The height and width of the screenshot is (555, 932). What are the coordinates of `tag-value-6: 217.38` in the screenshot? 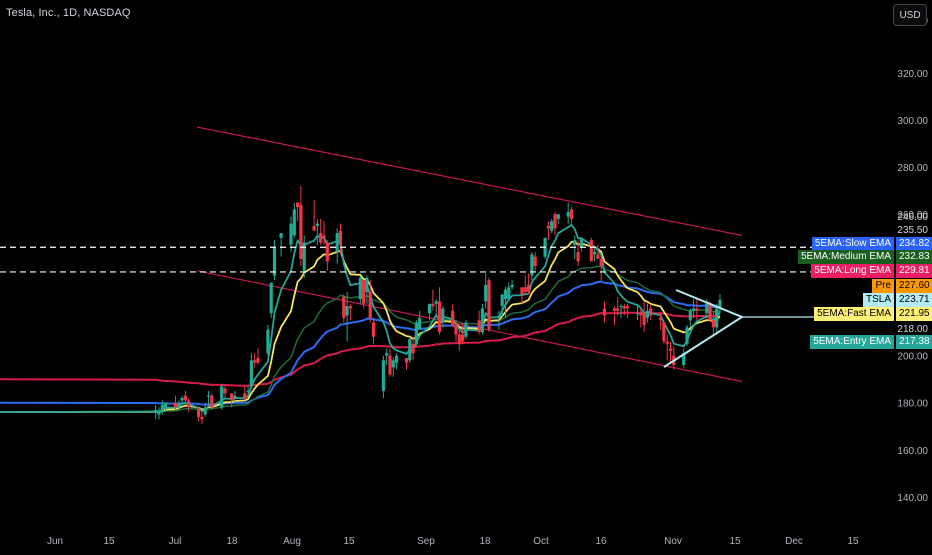 It's located at (914, 342).